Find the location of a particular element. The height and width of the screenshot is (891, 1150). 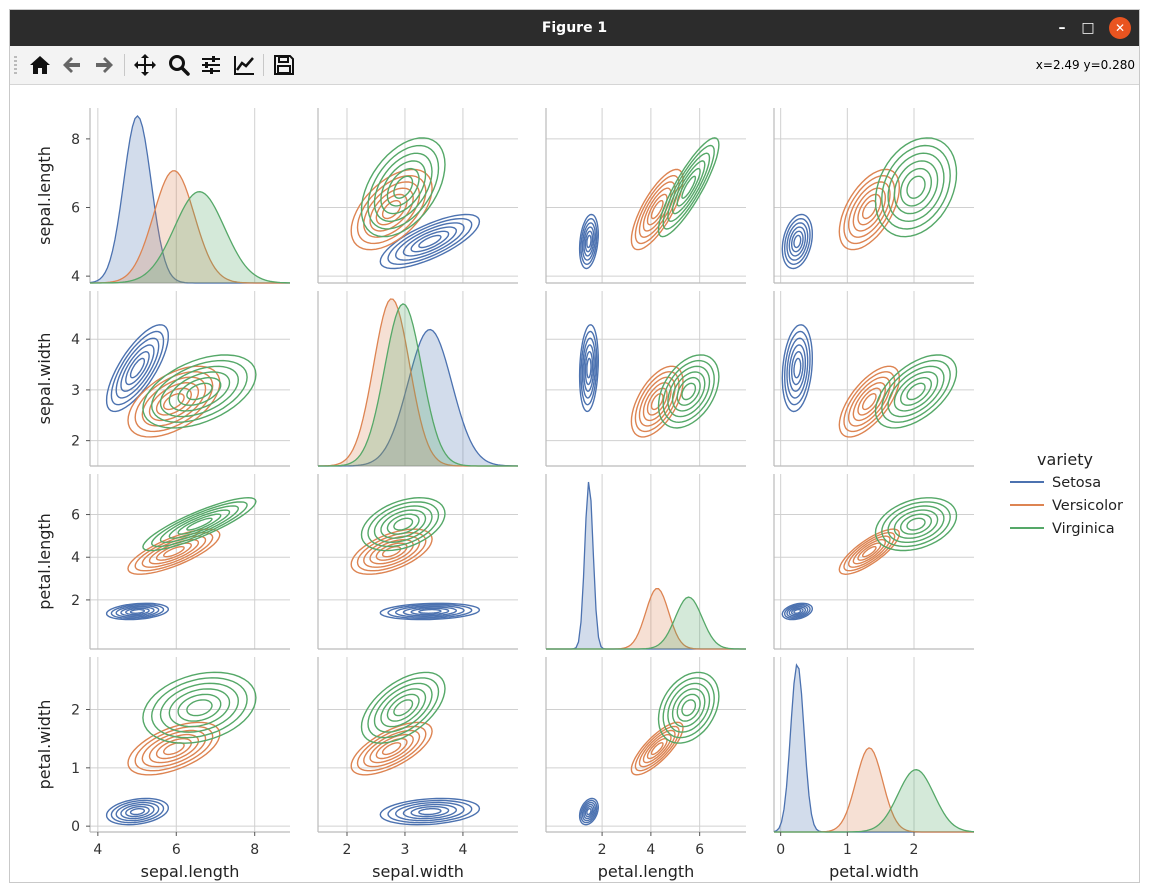

y-tick-label: 1 is located at coordinates (75, 769).